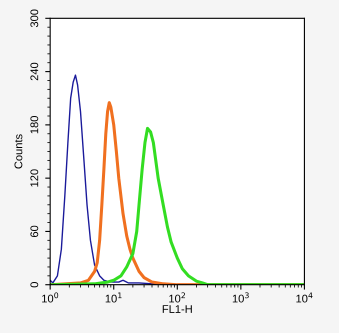 This screenshot has width=339, height=333. What do you see at coordinates (34, 125) in the screenshot?
I see `y-tick-label: 180` at bounding box center [34, 125].